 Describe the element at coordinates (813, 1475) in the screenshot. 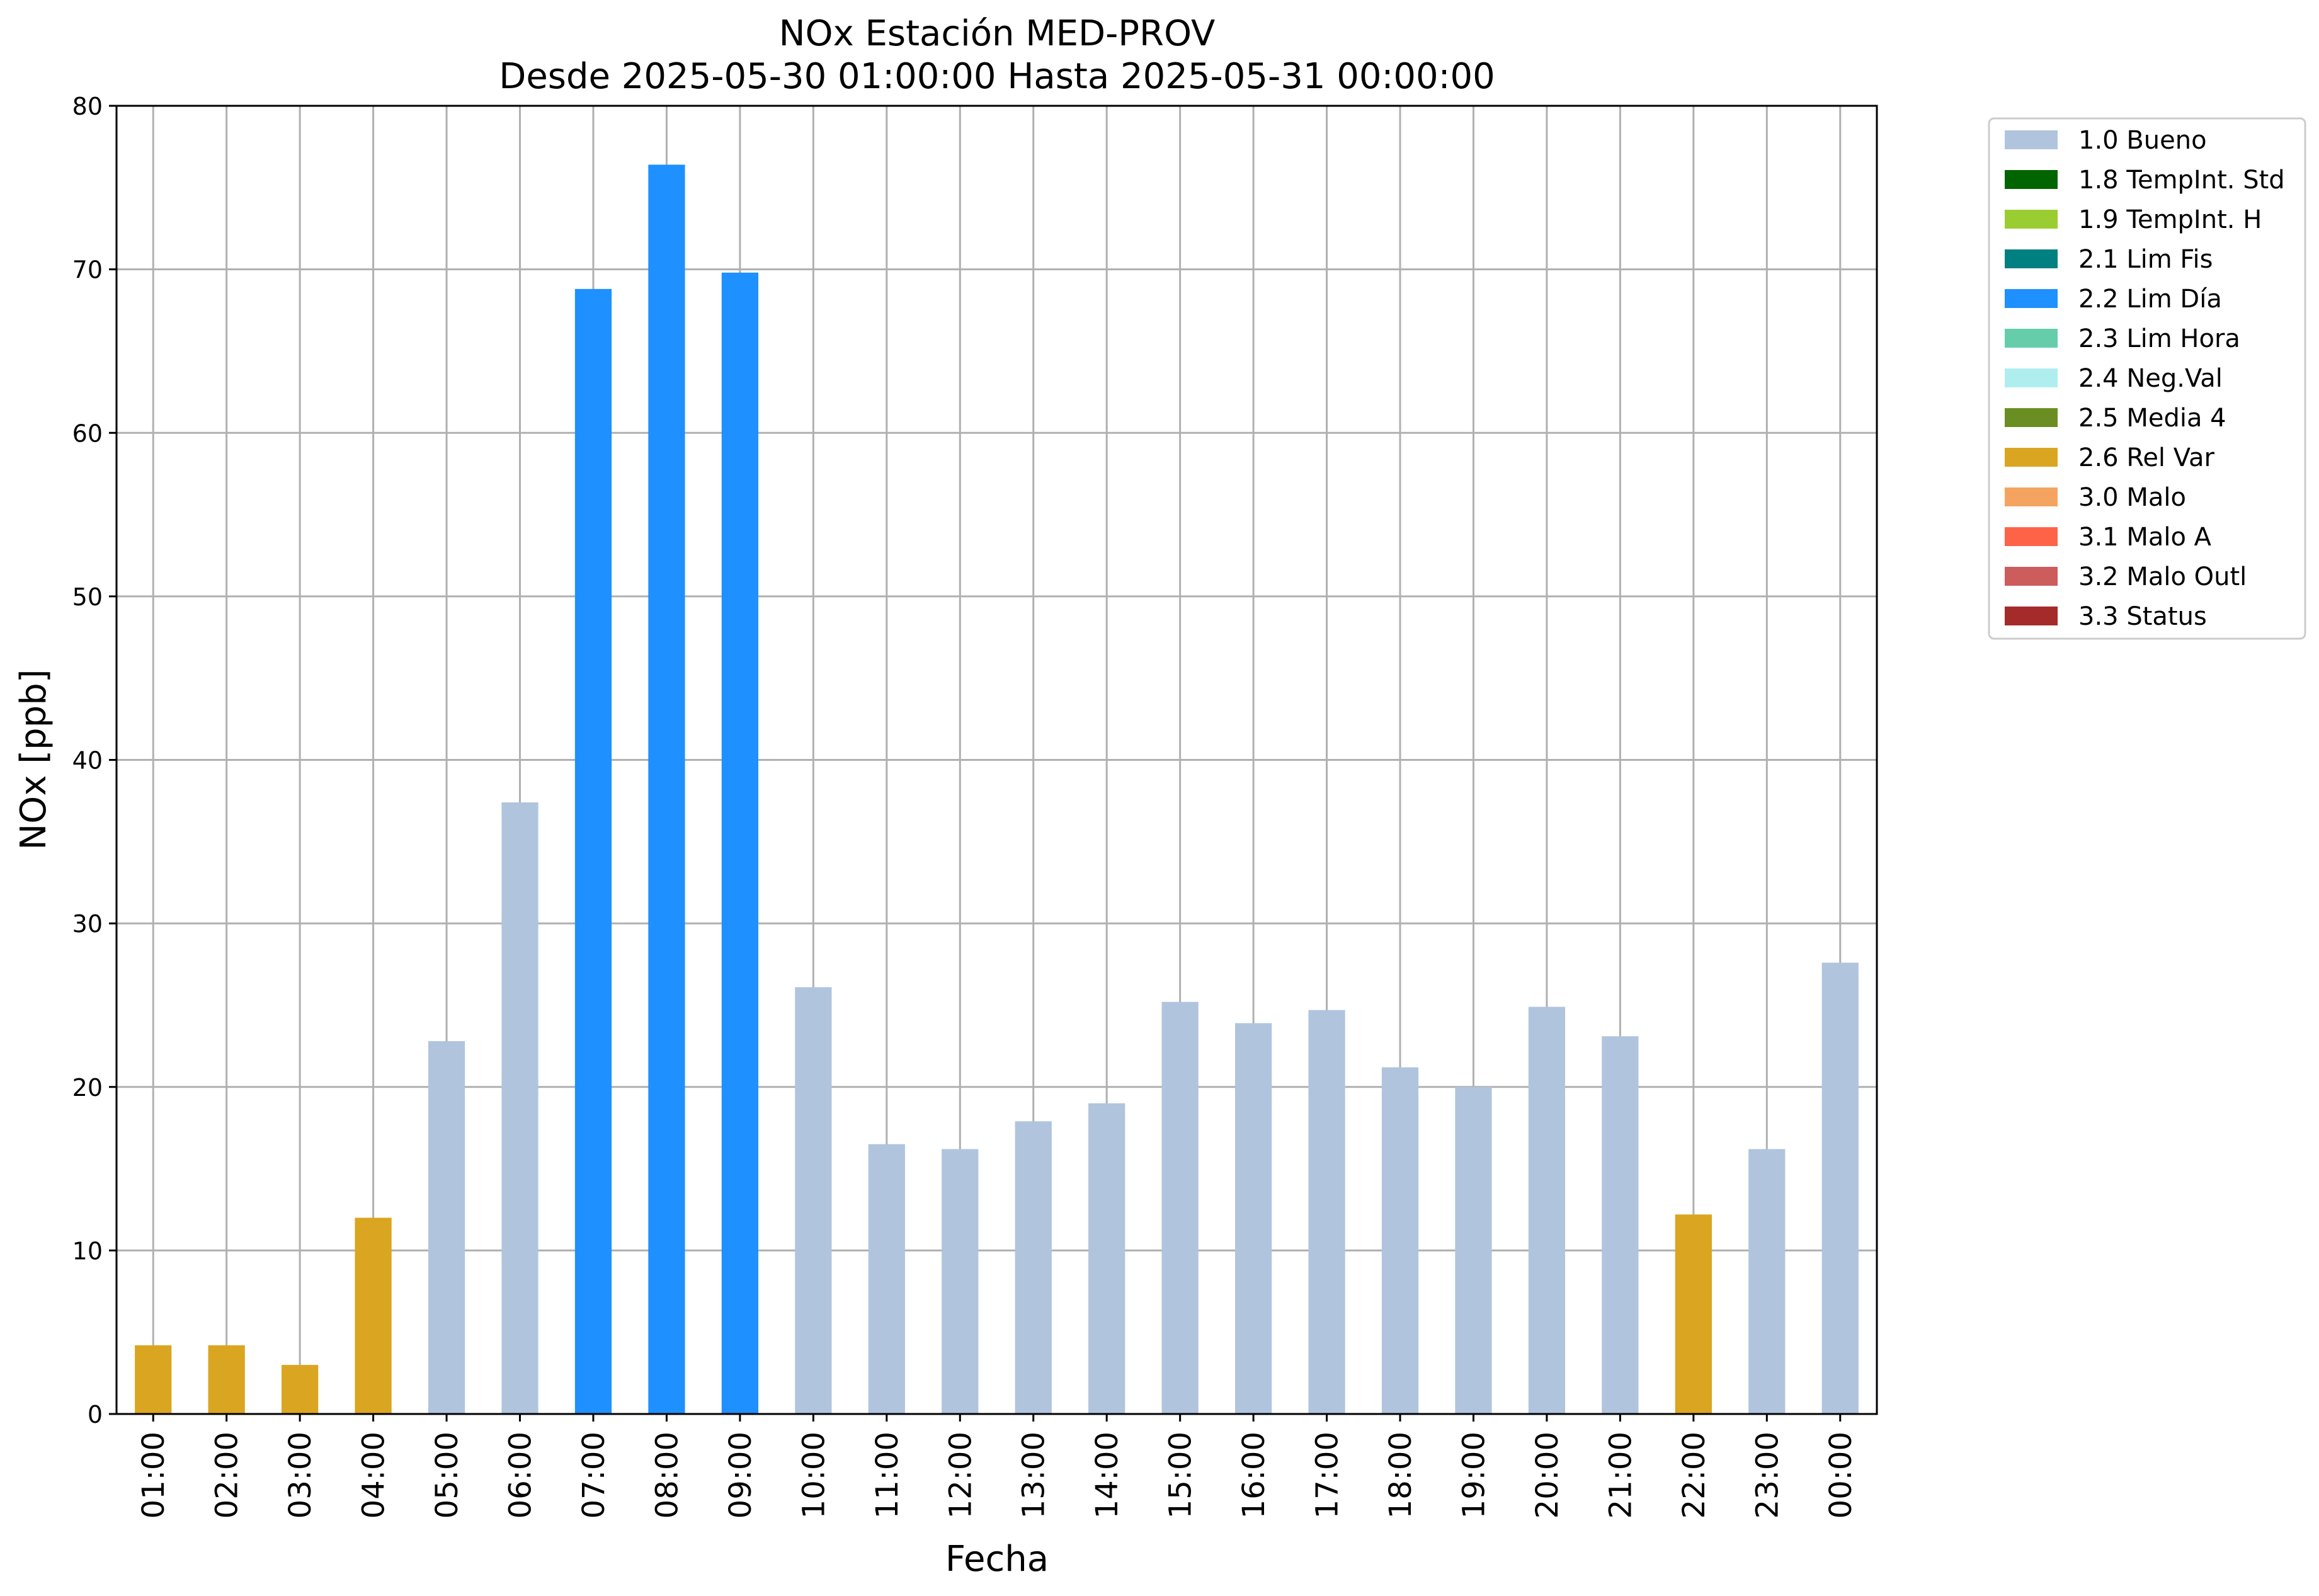

I see `x-tick-label: 10:00` at that location.